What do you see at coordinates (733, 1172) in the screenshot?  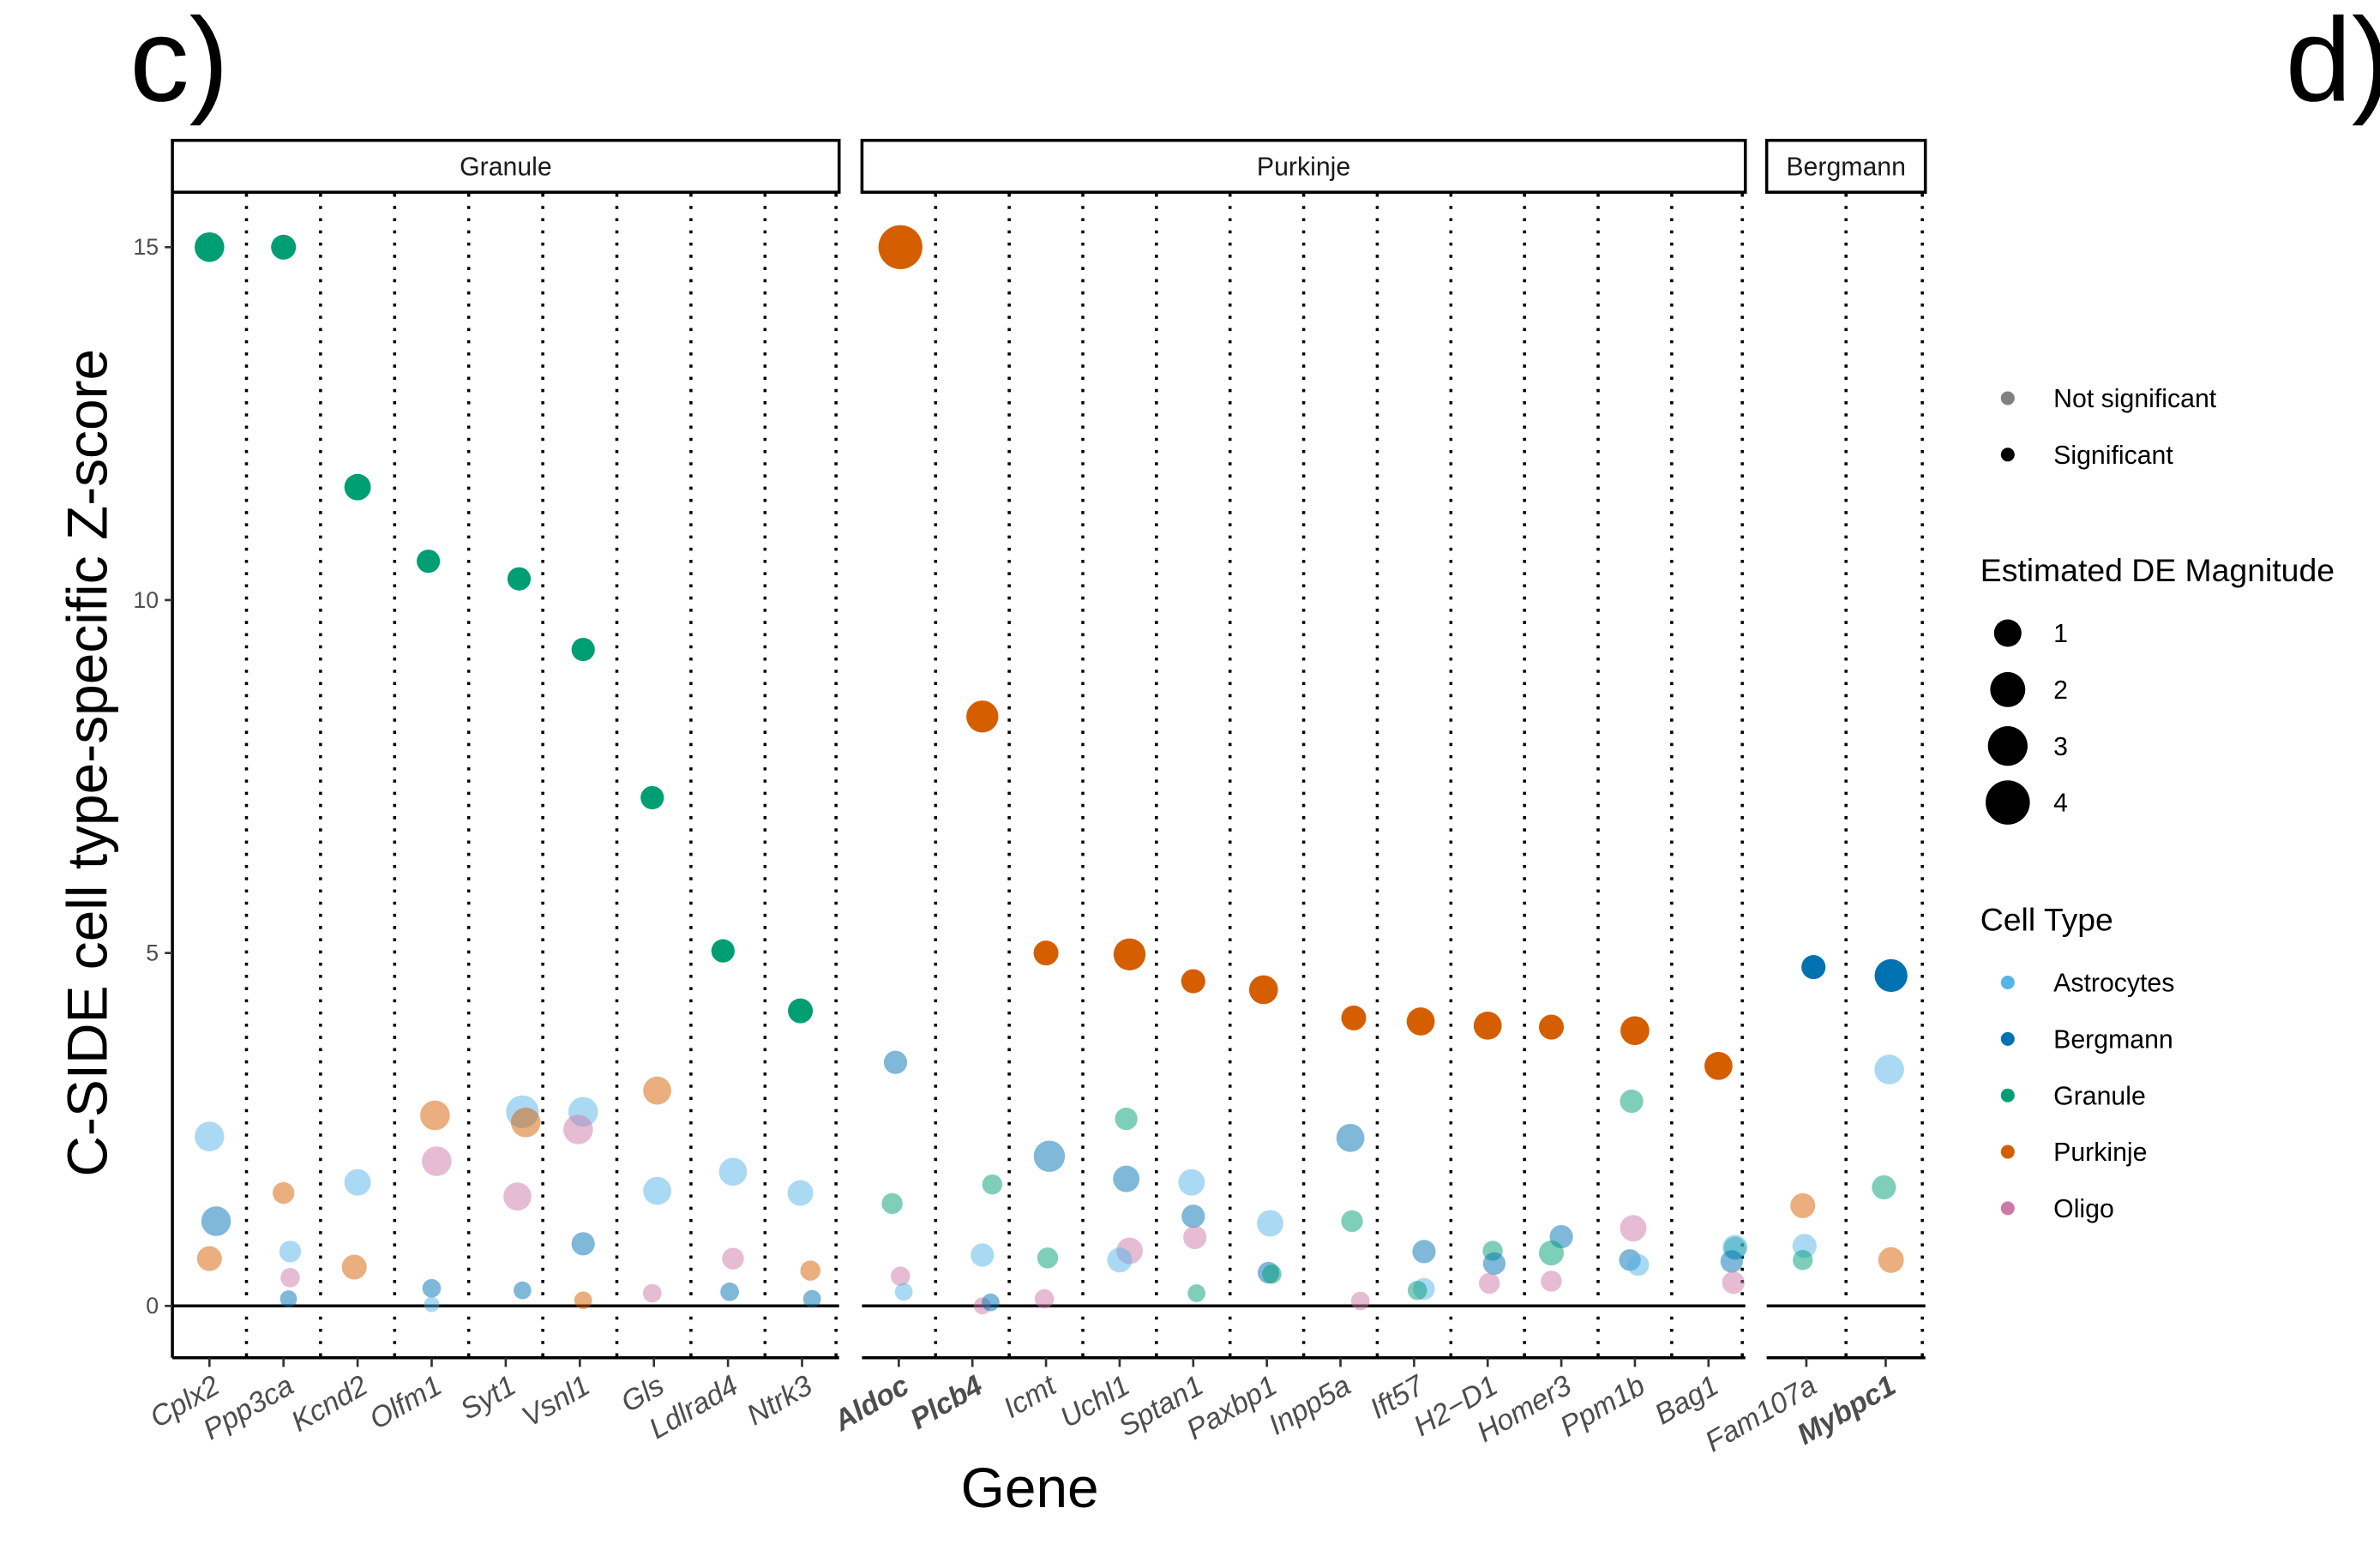 I see `point-ldlrad4-astrocytes` at bounding box center [733, 1172].